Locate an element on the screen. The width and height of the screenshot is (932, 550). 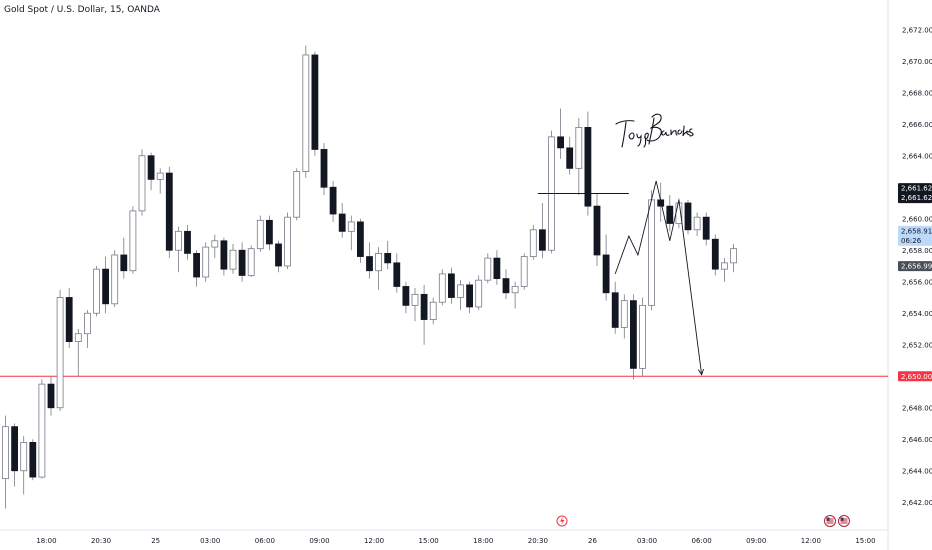
x-tick-label: 18:00 is located at coordinates (483, 541).